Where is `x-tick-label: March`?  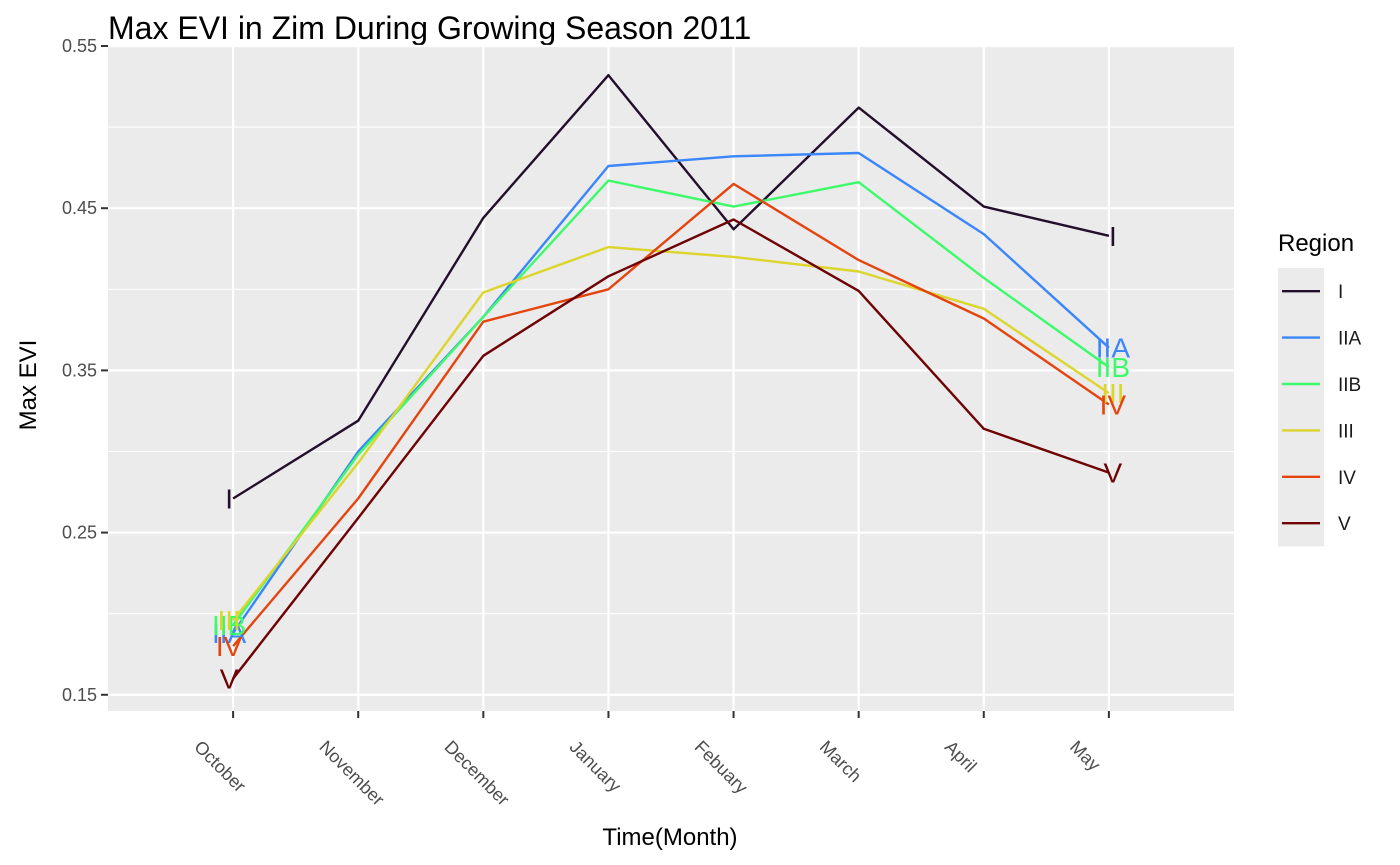 x-tick-label: March is located at coordinates (841, 762).